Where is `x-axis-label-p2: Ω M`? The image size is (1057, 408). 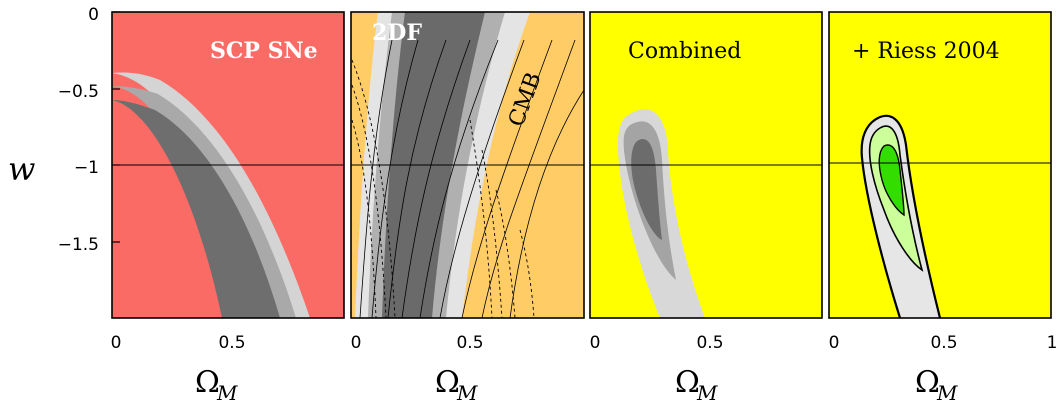
x-axis-label-p2: Ω M is located at coordinates (456, 385).